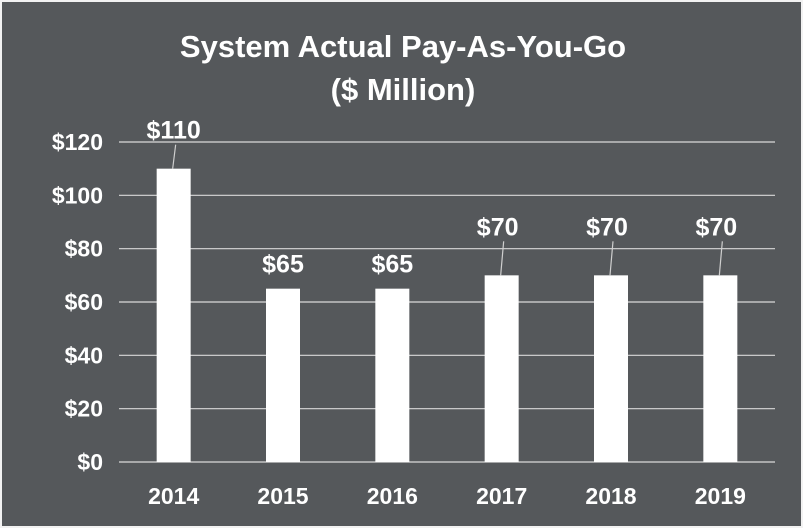 The image size is (803, 528). What do you see at coordinates (720, 496) in the screenshot?
I see `x-tick-label: 2019` at bounding box center [720, 496].